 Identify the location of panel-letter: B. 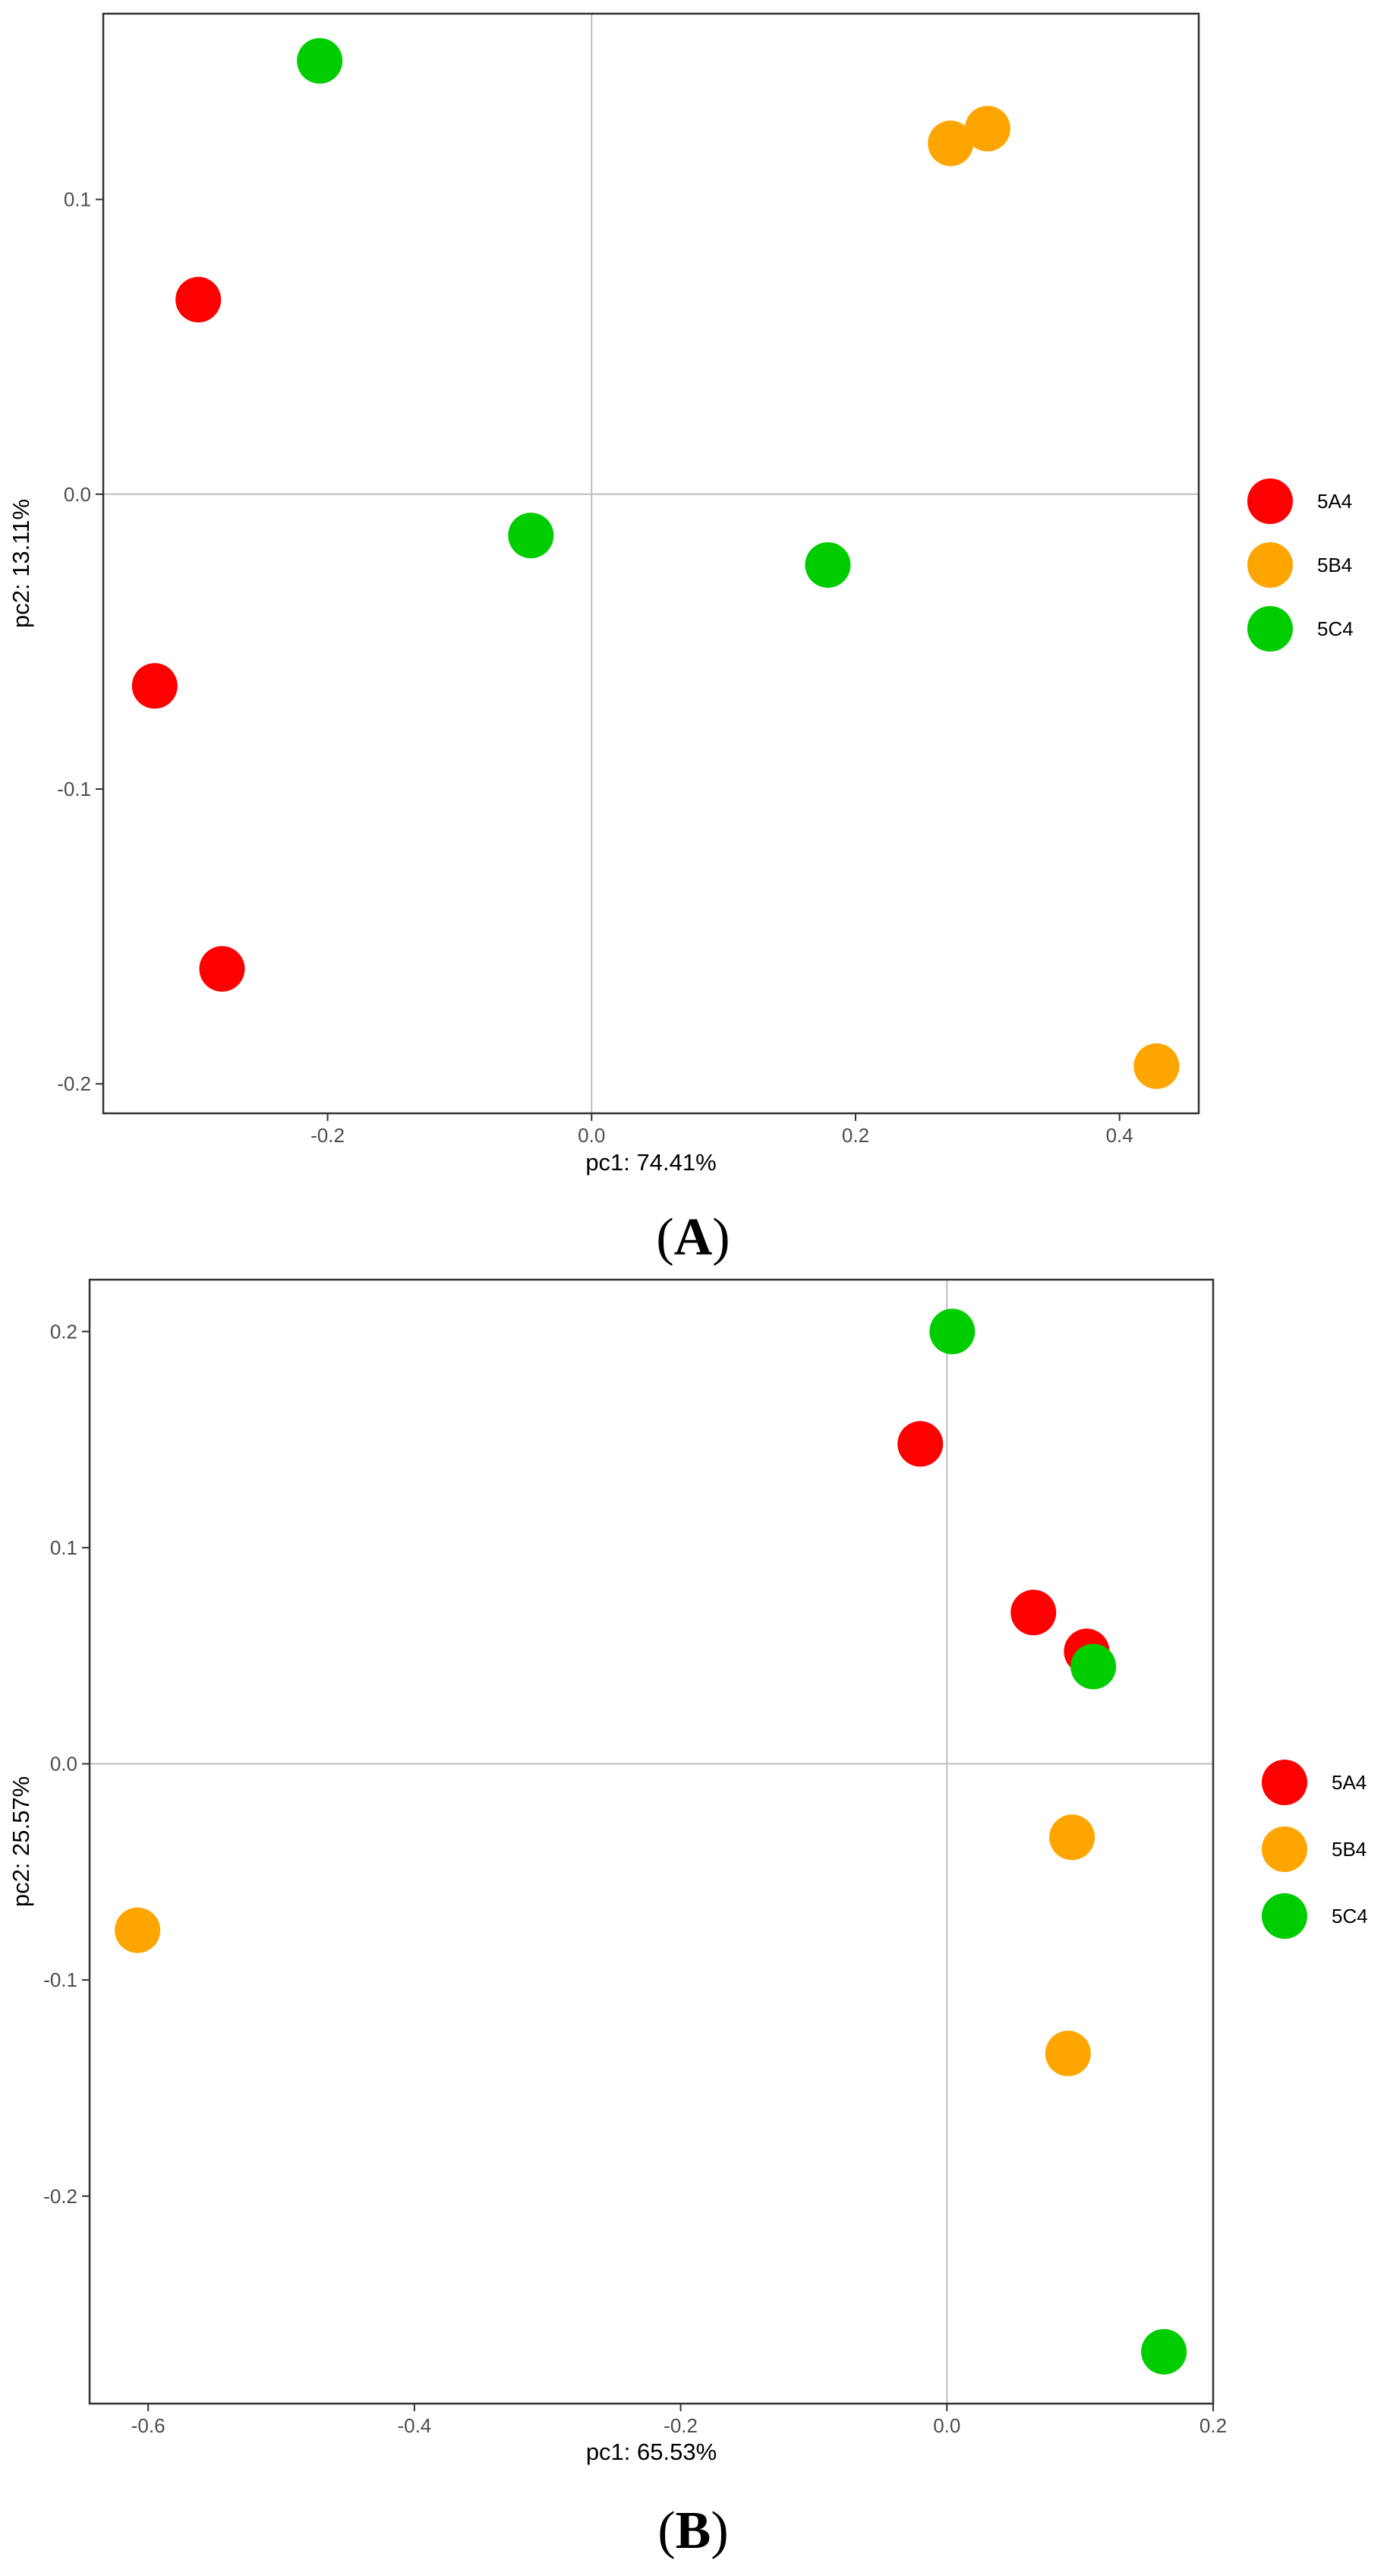
(693, 2531).